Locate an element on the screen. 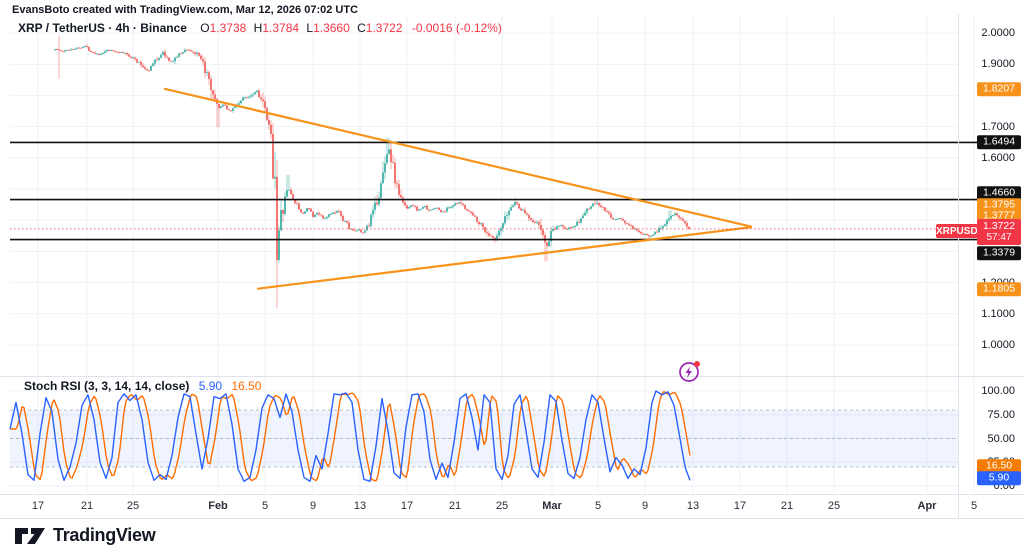 The height and width of the screenshot is (552, 1024). stoch-d-value: 16.50 is located at coordinates (246, 386).